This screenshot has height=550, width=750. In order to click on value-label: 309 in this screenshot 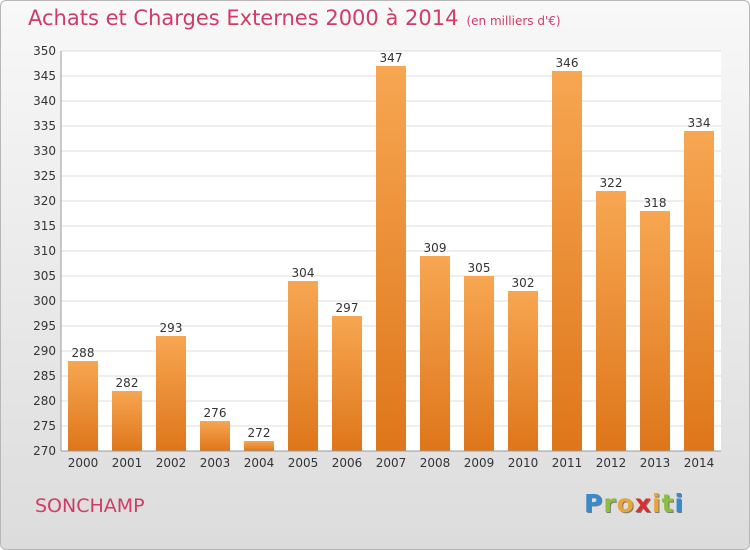, I will do `click(435, 248)`.